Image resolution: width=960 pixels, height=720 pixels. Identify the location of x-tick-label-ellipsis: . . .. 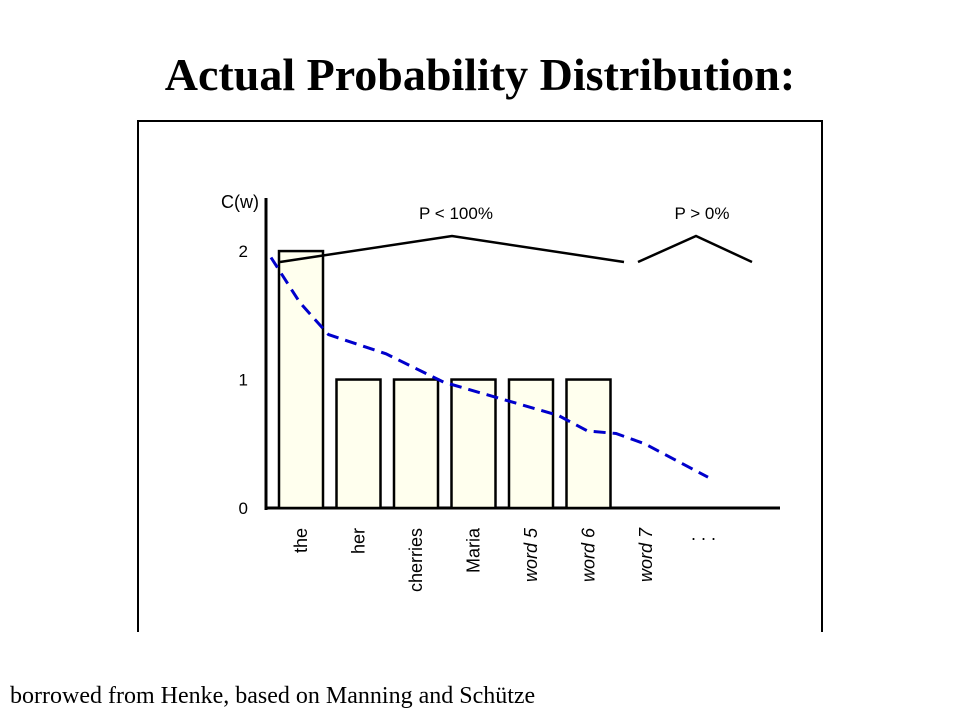
(703, 534).